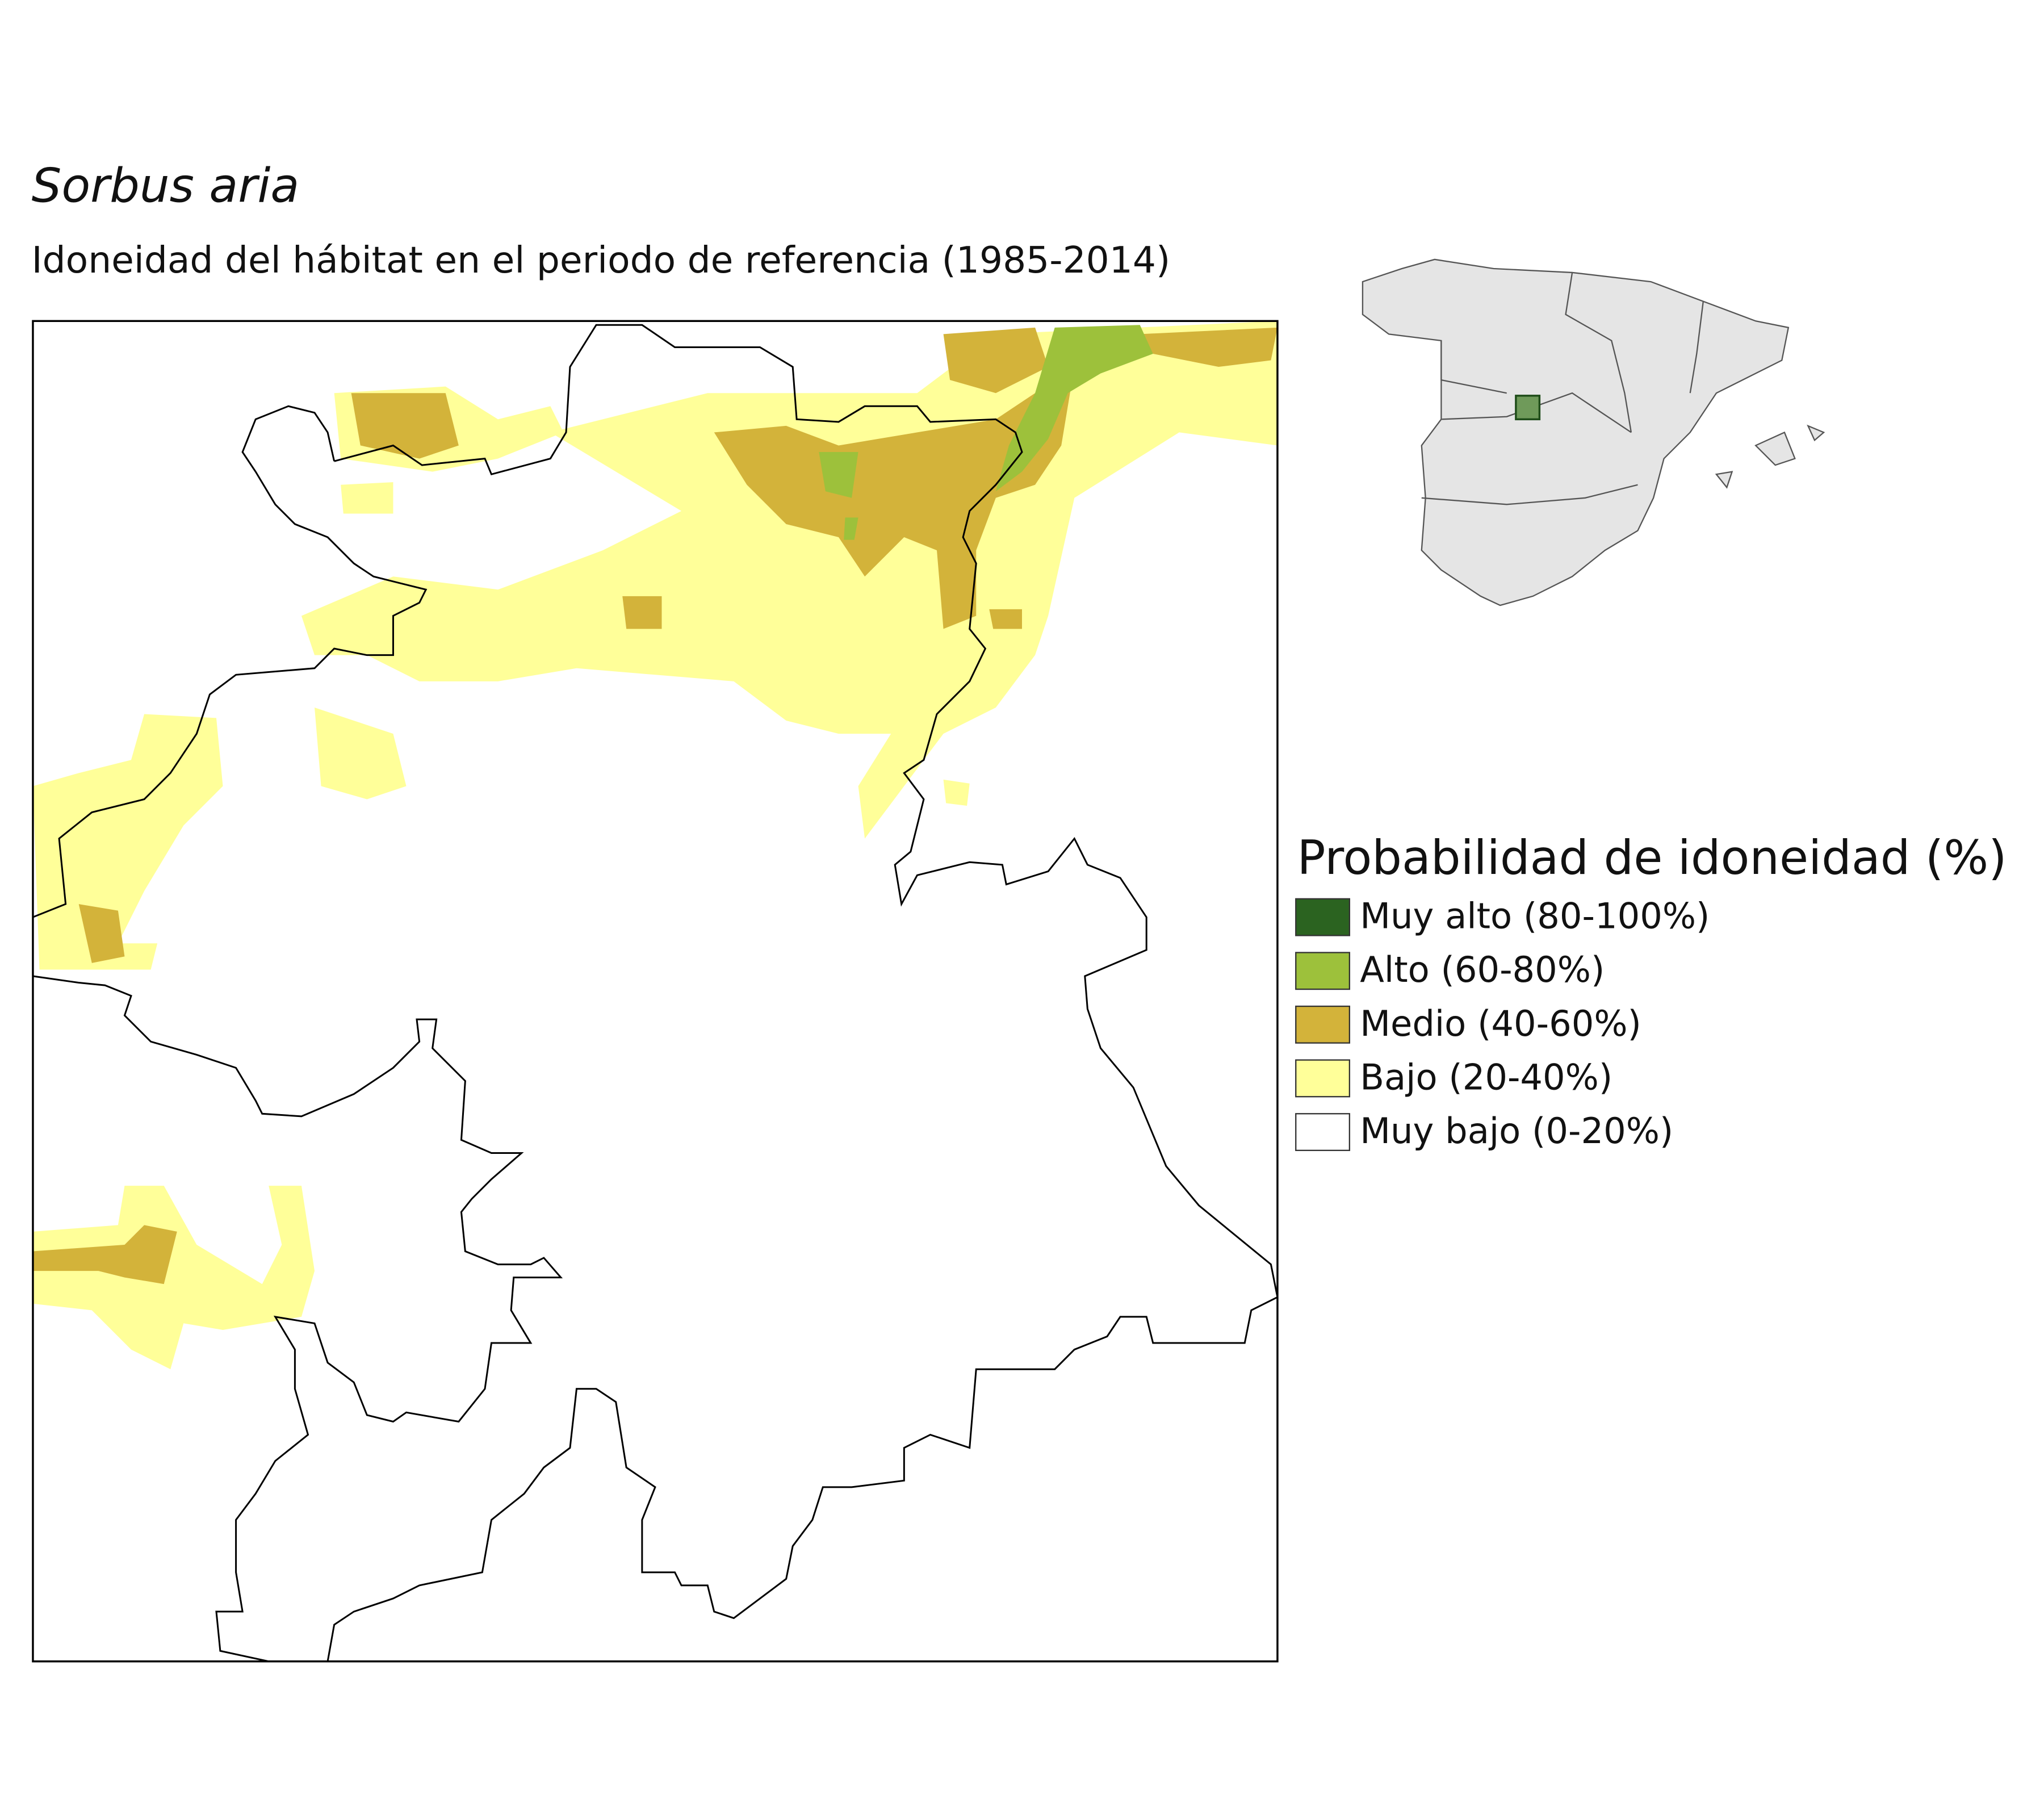 Image resolution: width=2044 pixels, height=1816 pixels. I want to click on legend-label: Muy bajo (0-20%), so click(1516, 1131).